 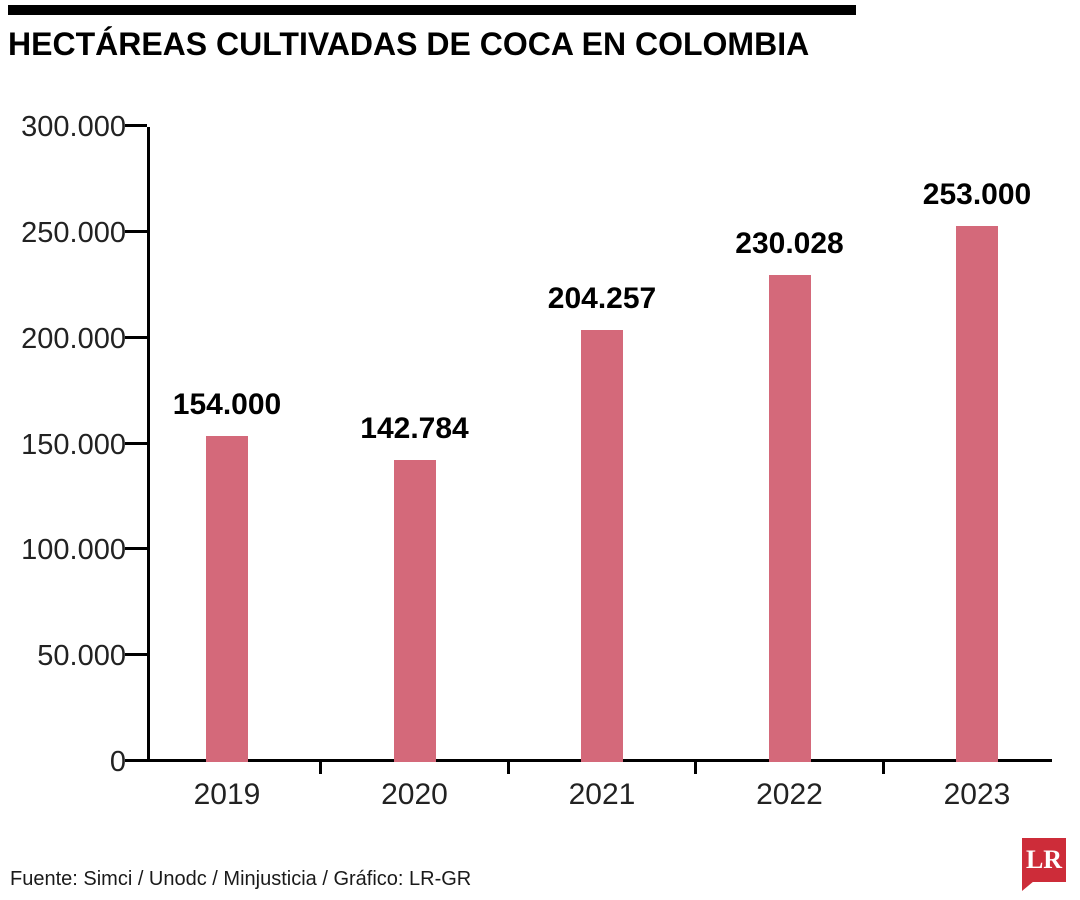 What do you see at coordinates (414, 428) in the screenshot?
I see `bar-value-label: 142.784` at bounding box center [414, 428].